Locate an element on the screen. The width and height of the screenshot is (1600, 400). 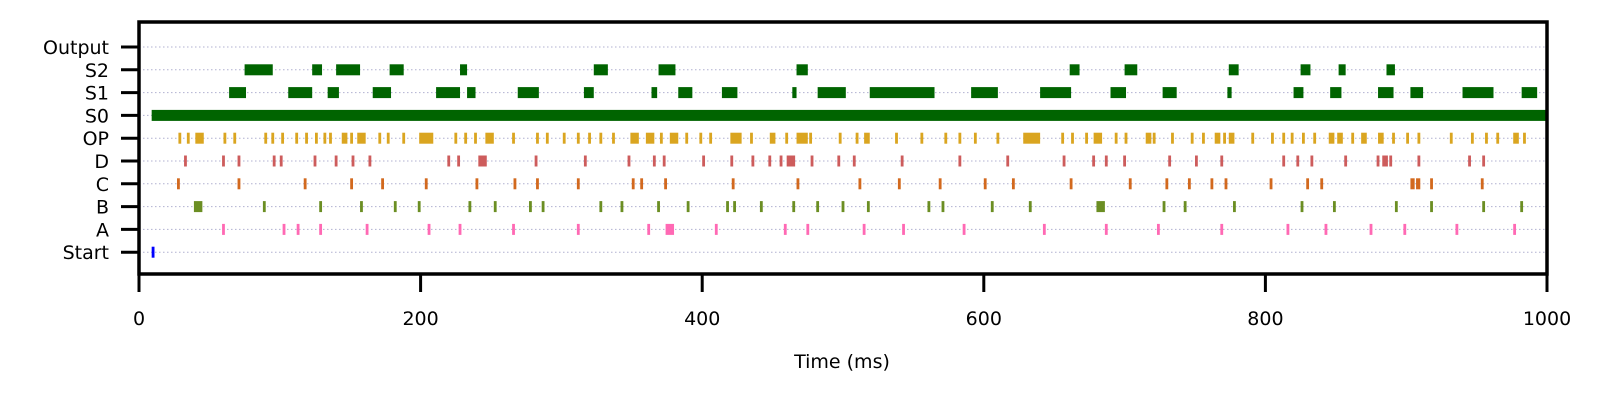
x-tick-label-1000: 1000 is located at coordinates (1547, 319).